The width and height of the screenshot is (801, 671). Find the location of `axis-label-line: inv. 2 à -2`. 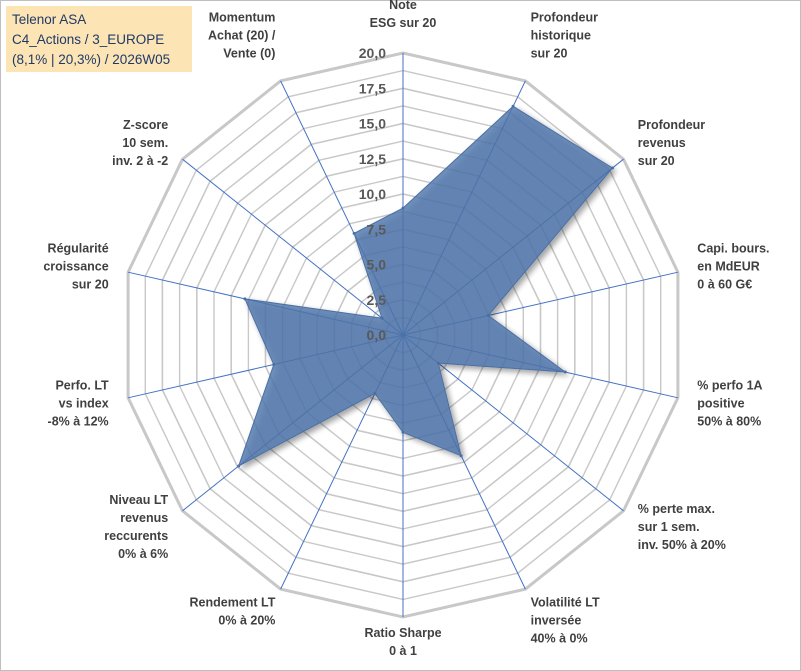

axis-label-line: inv. 2 à -2 is located at coordinates (140, 161).